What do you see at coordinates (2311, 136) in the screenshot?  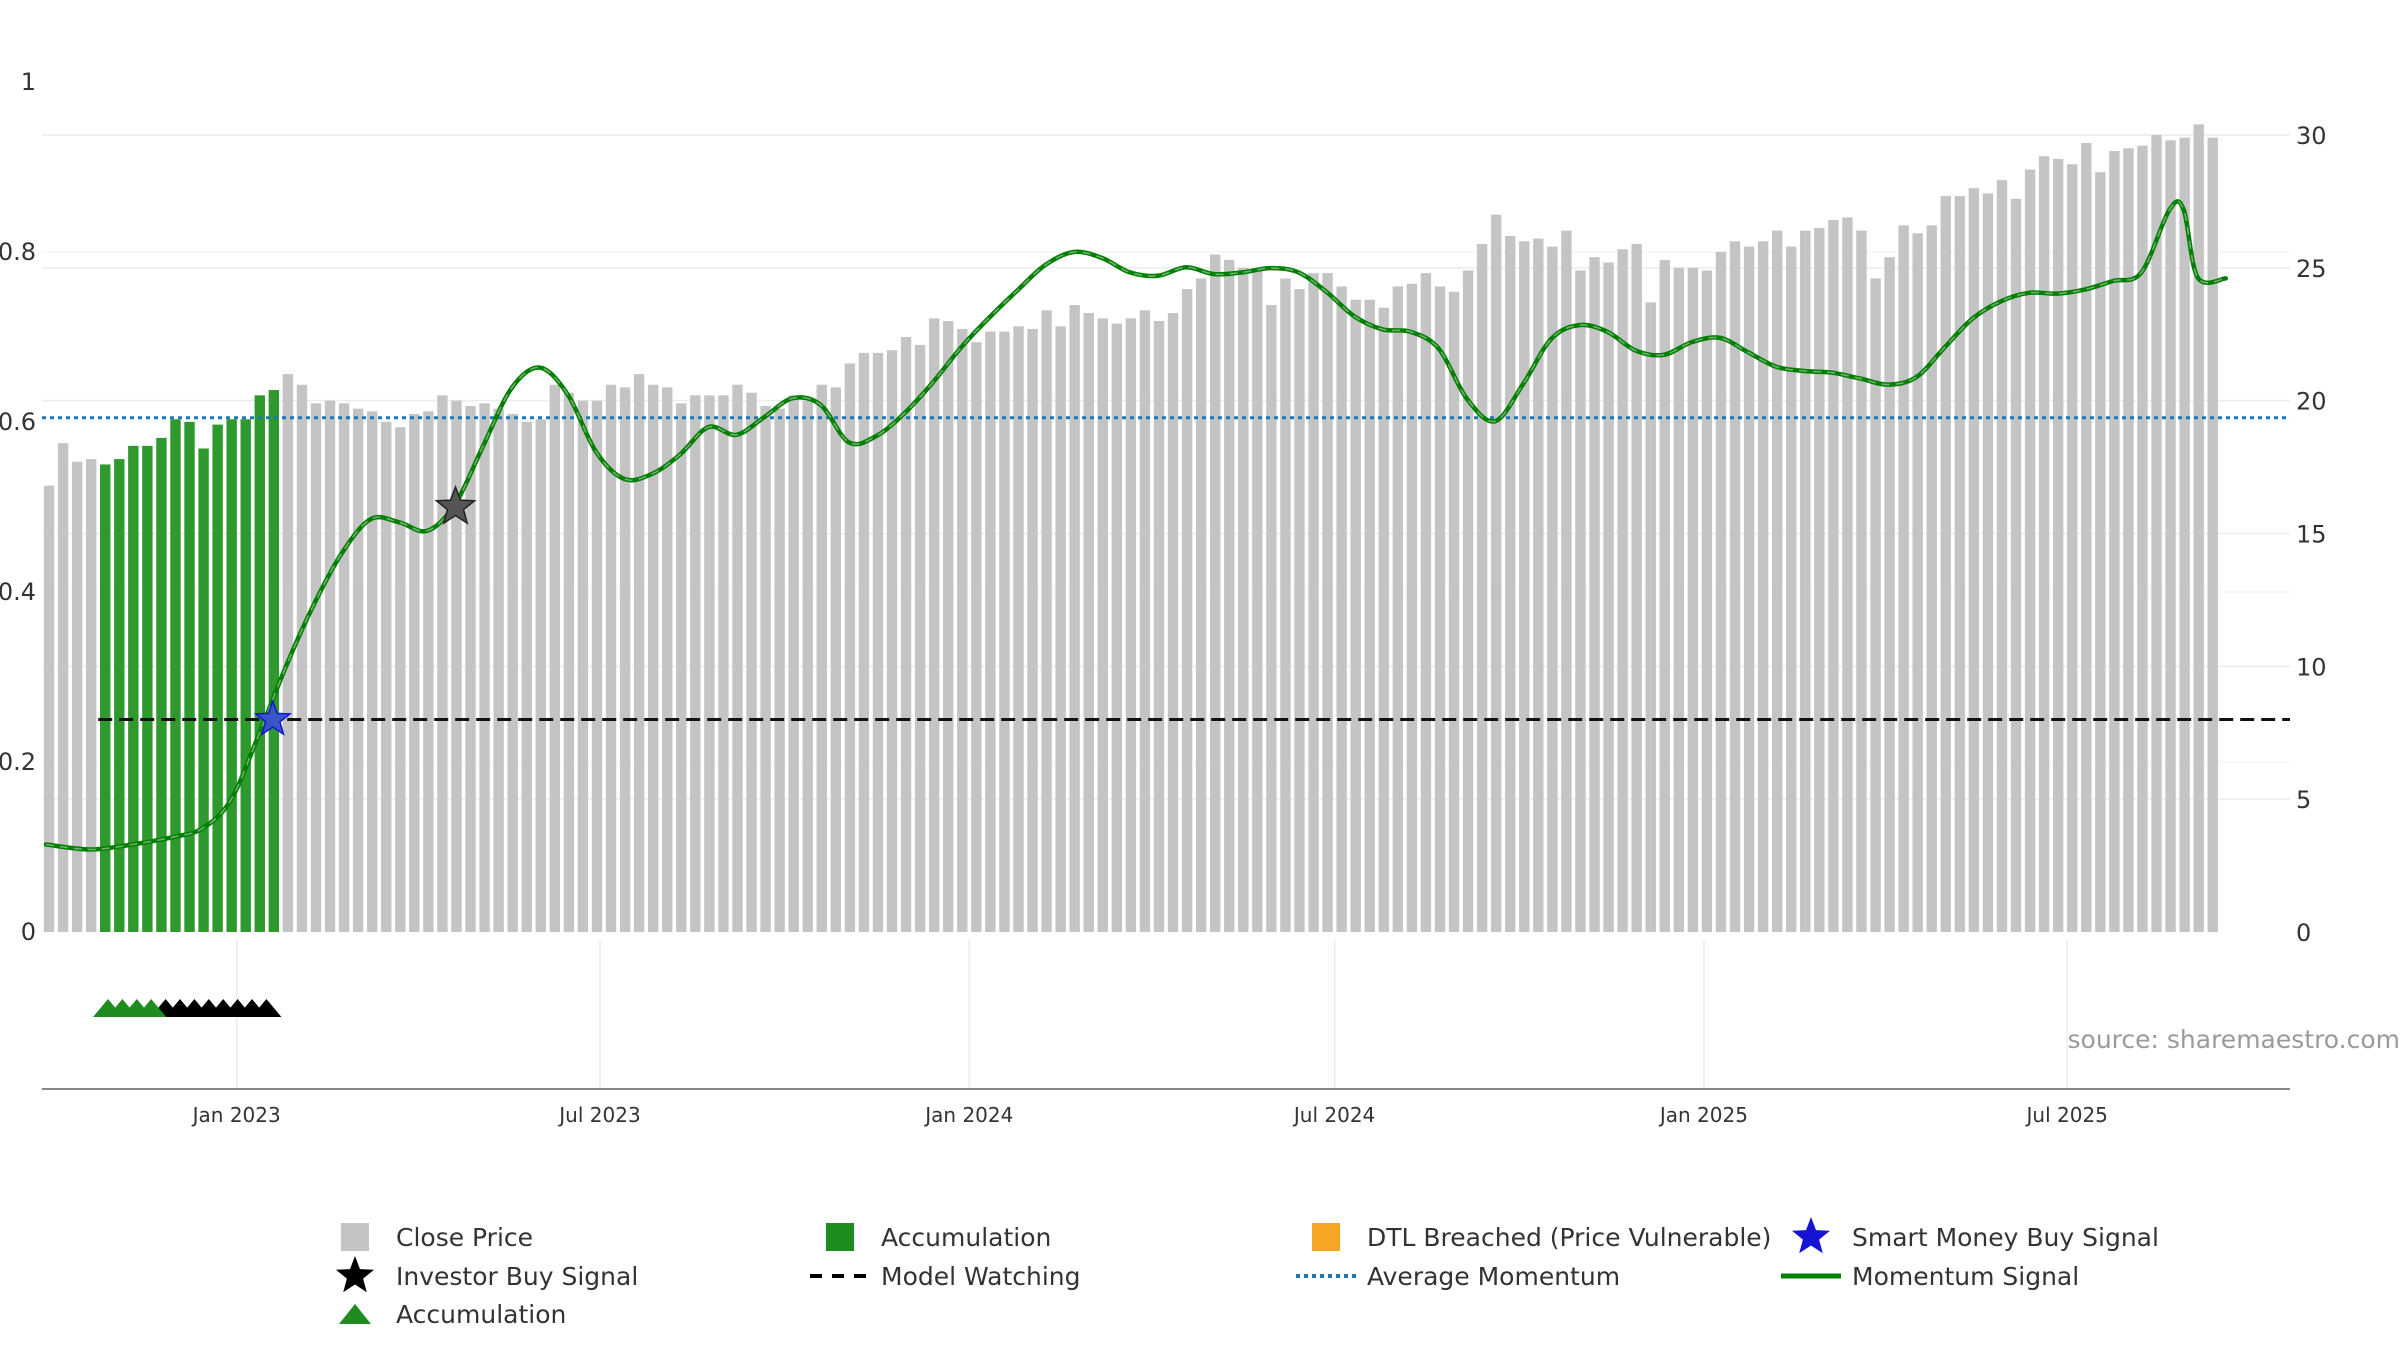 I see `right-tick-label: 30` at bounding box center [2311, 136].